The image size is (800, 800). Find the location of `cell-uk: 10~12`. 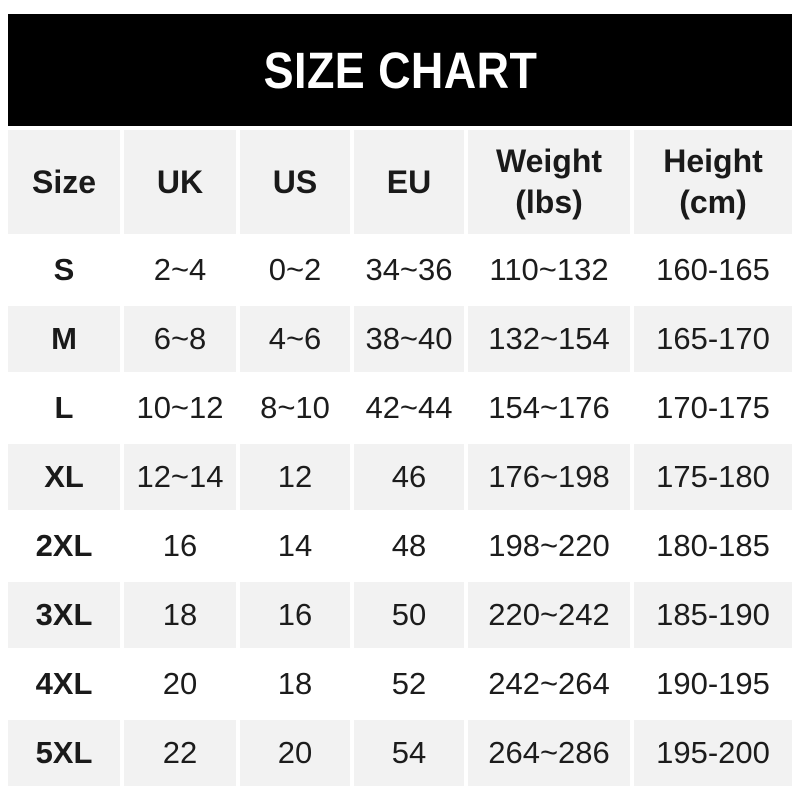

cell-uk: 10~12 is located at coordinates (180, 407).